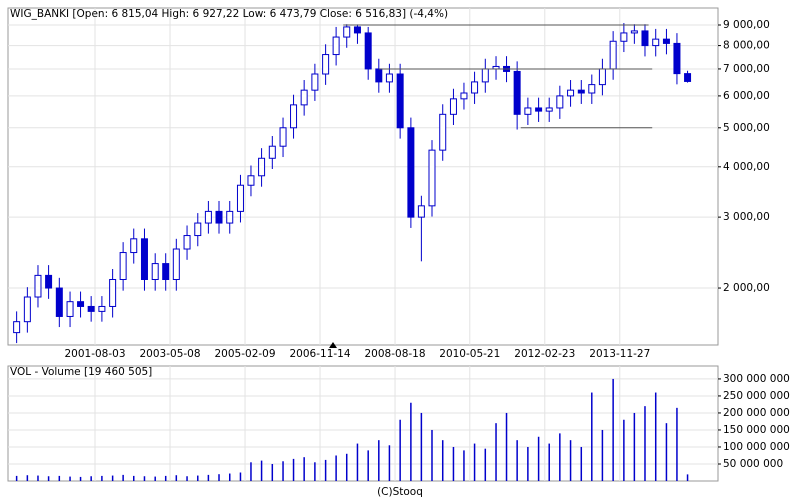 The height and width of the screenshot is (504, 800). I want to click on x-tick-label: 2008-08-18, so click(395, 354).